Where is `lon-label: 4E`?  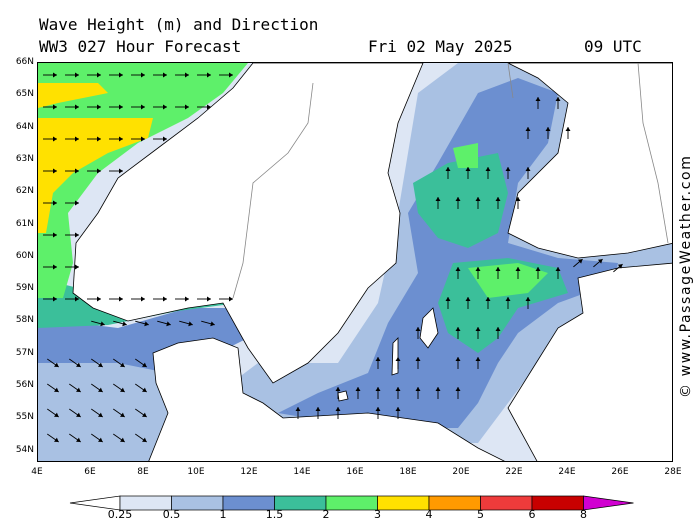
lon-label: 4E is located at coordinates (37, 472).